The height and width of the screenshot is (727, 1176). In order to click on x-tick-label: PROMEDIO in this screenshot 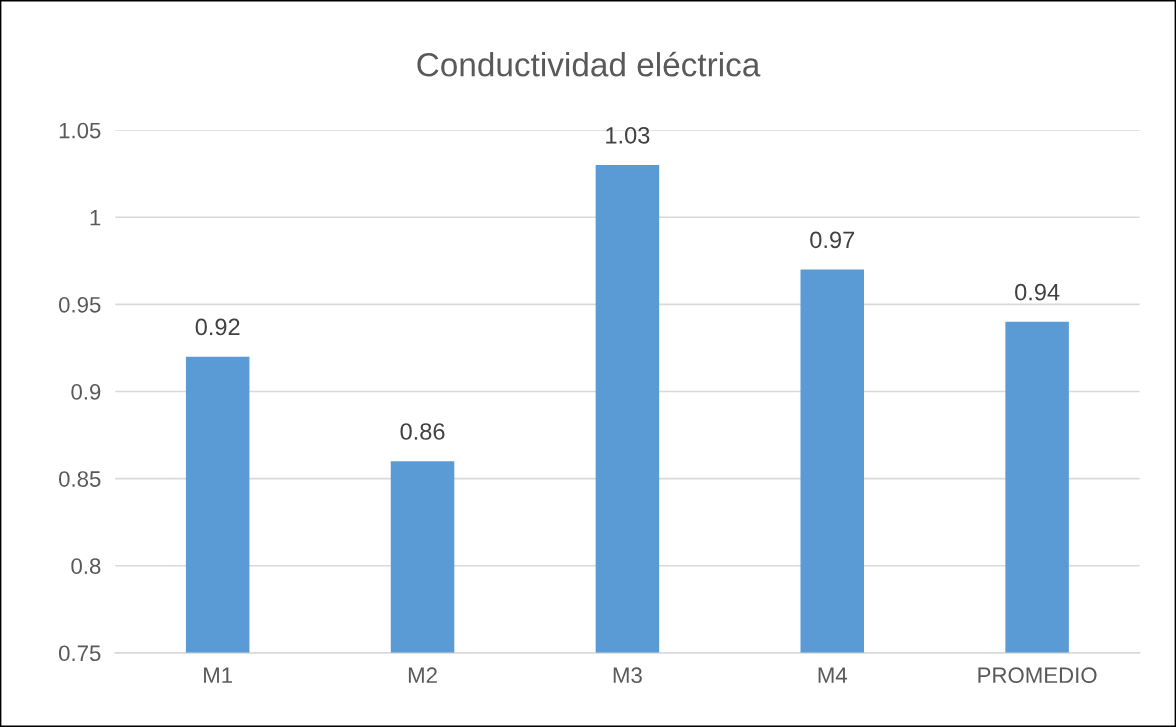, I will do `click(1037, 675)`.